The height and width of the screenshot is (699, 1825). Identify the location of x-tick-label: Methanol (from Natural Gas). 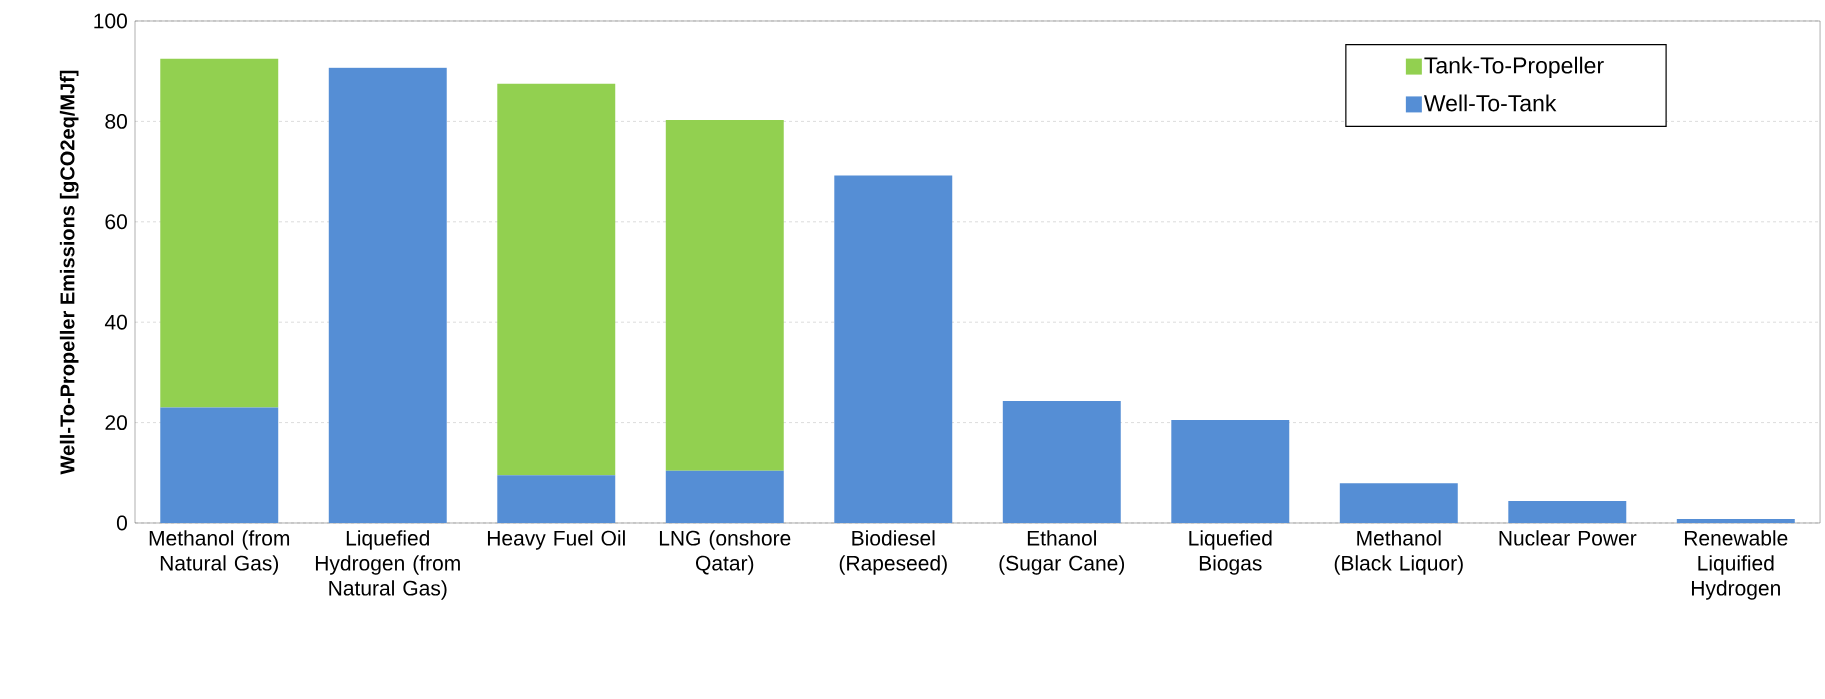
(219, 552).